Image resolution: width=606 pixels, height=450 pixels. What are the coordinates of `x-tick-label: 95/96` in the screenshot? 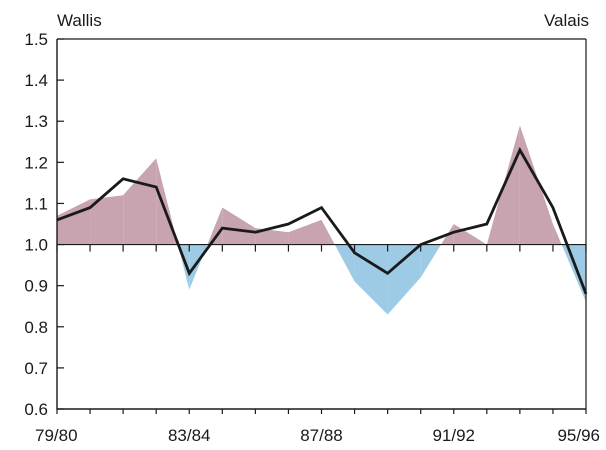 It's located at (578, 435).